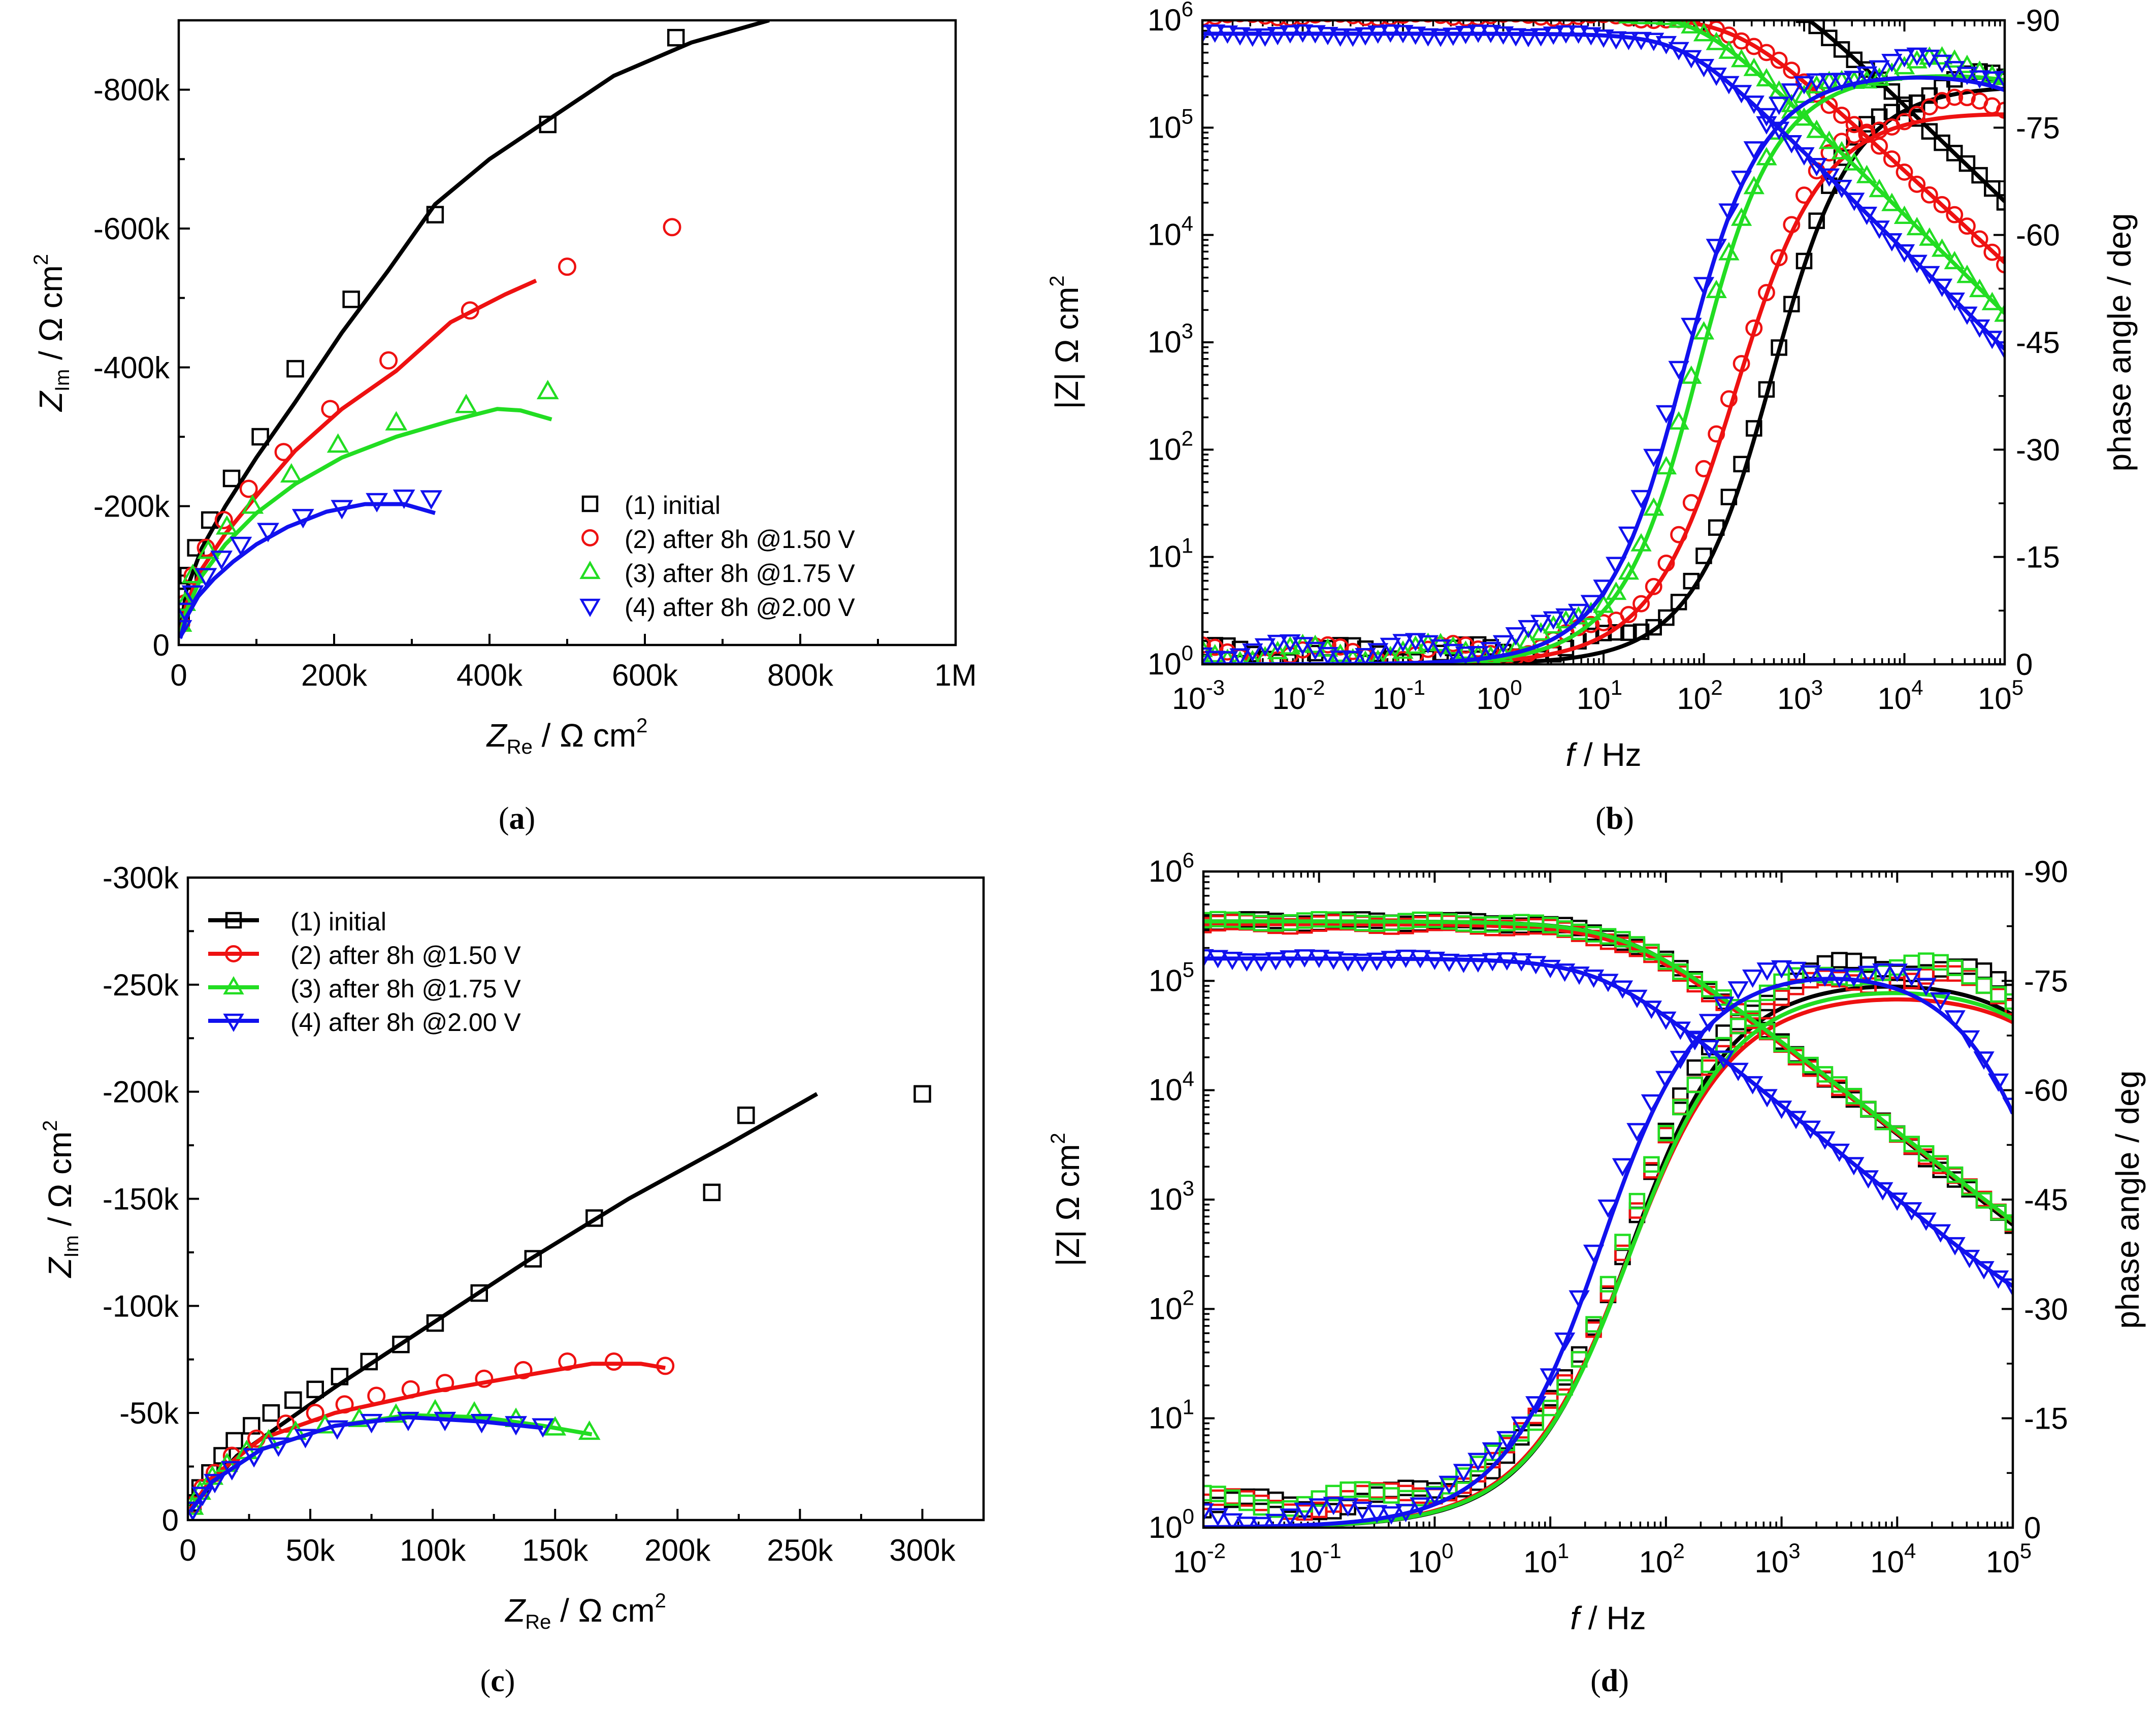 The height and width of the screenshot is (1711, 2156). What do you see at coordinates (1430, 1559) in the screenshot?
I see `x-tick-label: 10⁰` at bounding box center [1430, 1559].